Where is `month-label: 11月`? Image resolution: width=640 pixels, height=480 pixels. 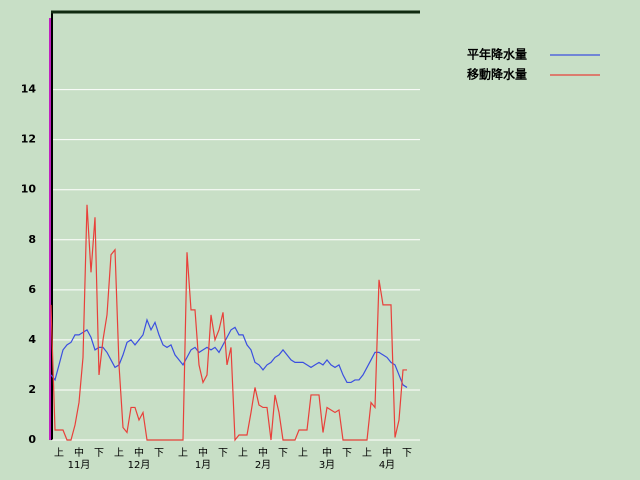
month-label: 11月 is located at coordinates (79, 465).